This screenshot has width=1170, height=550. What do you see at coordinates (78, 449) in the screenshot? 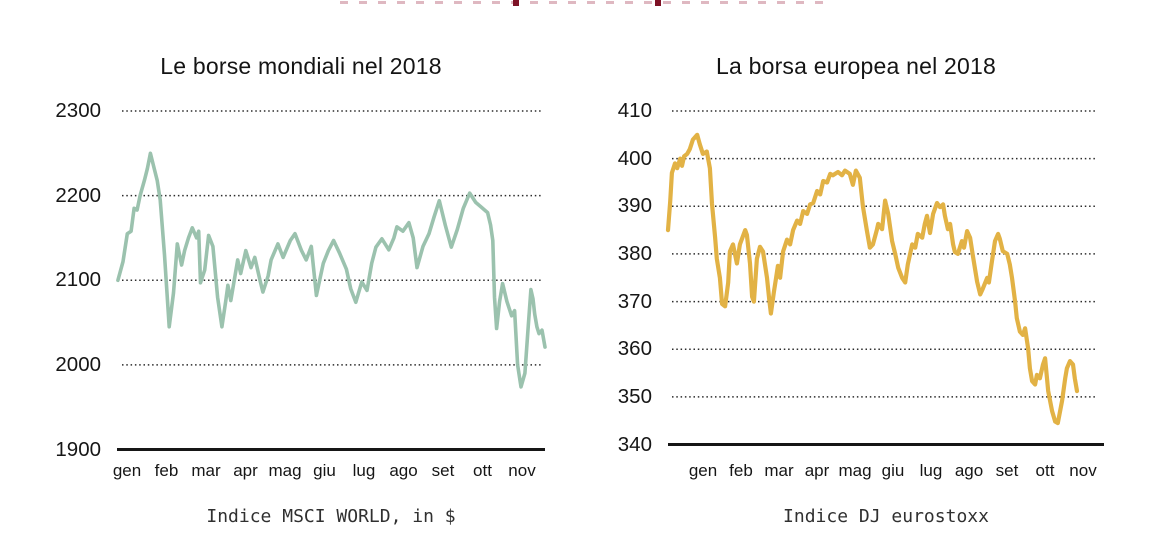
I see `y-tick-label: 1900` at bounding box center [78, 449].